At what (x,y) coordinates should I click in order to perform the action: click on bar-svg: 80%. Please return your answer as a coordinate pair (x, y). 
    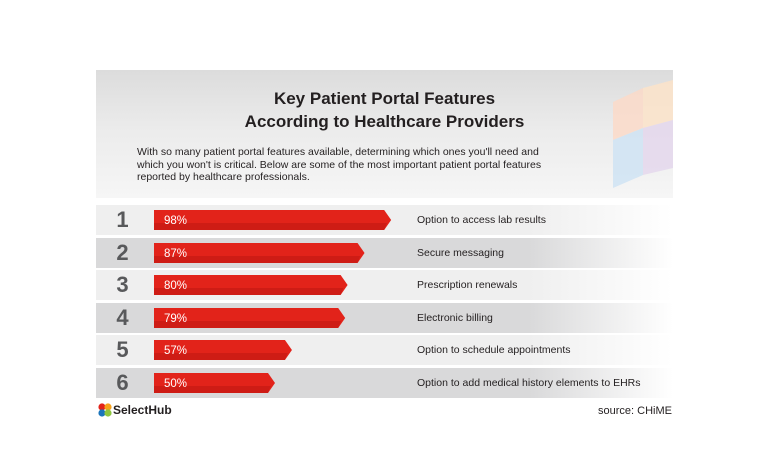
    Looking at the image, I should click on (251, 285).